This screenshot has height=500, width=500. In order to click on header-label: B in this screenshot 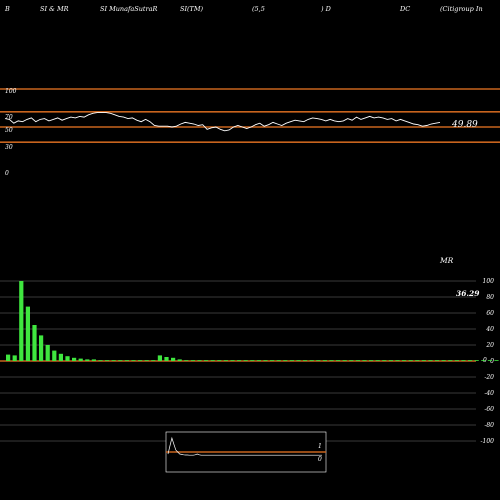, I will do `click(7, 9)`.